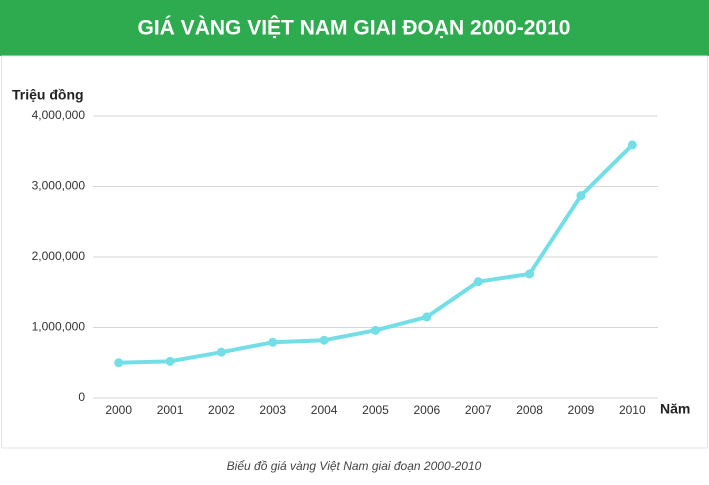 This screenshot has height=485, width=709. What do you see at coordinates (272, 410) in the screenshot?
I see `x-tick-label: 2003` at bounding box center [272, 410].